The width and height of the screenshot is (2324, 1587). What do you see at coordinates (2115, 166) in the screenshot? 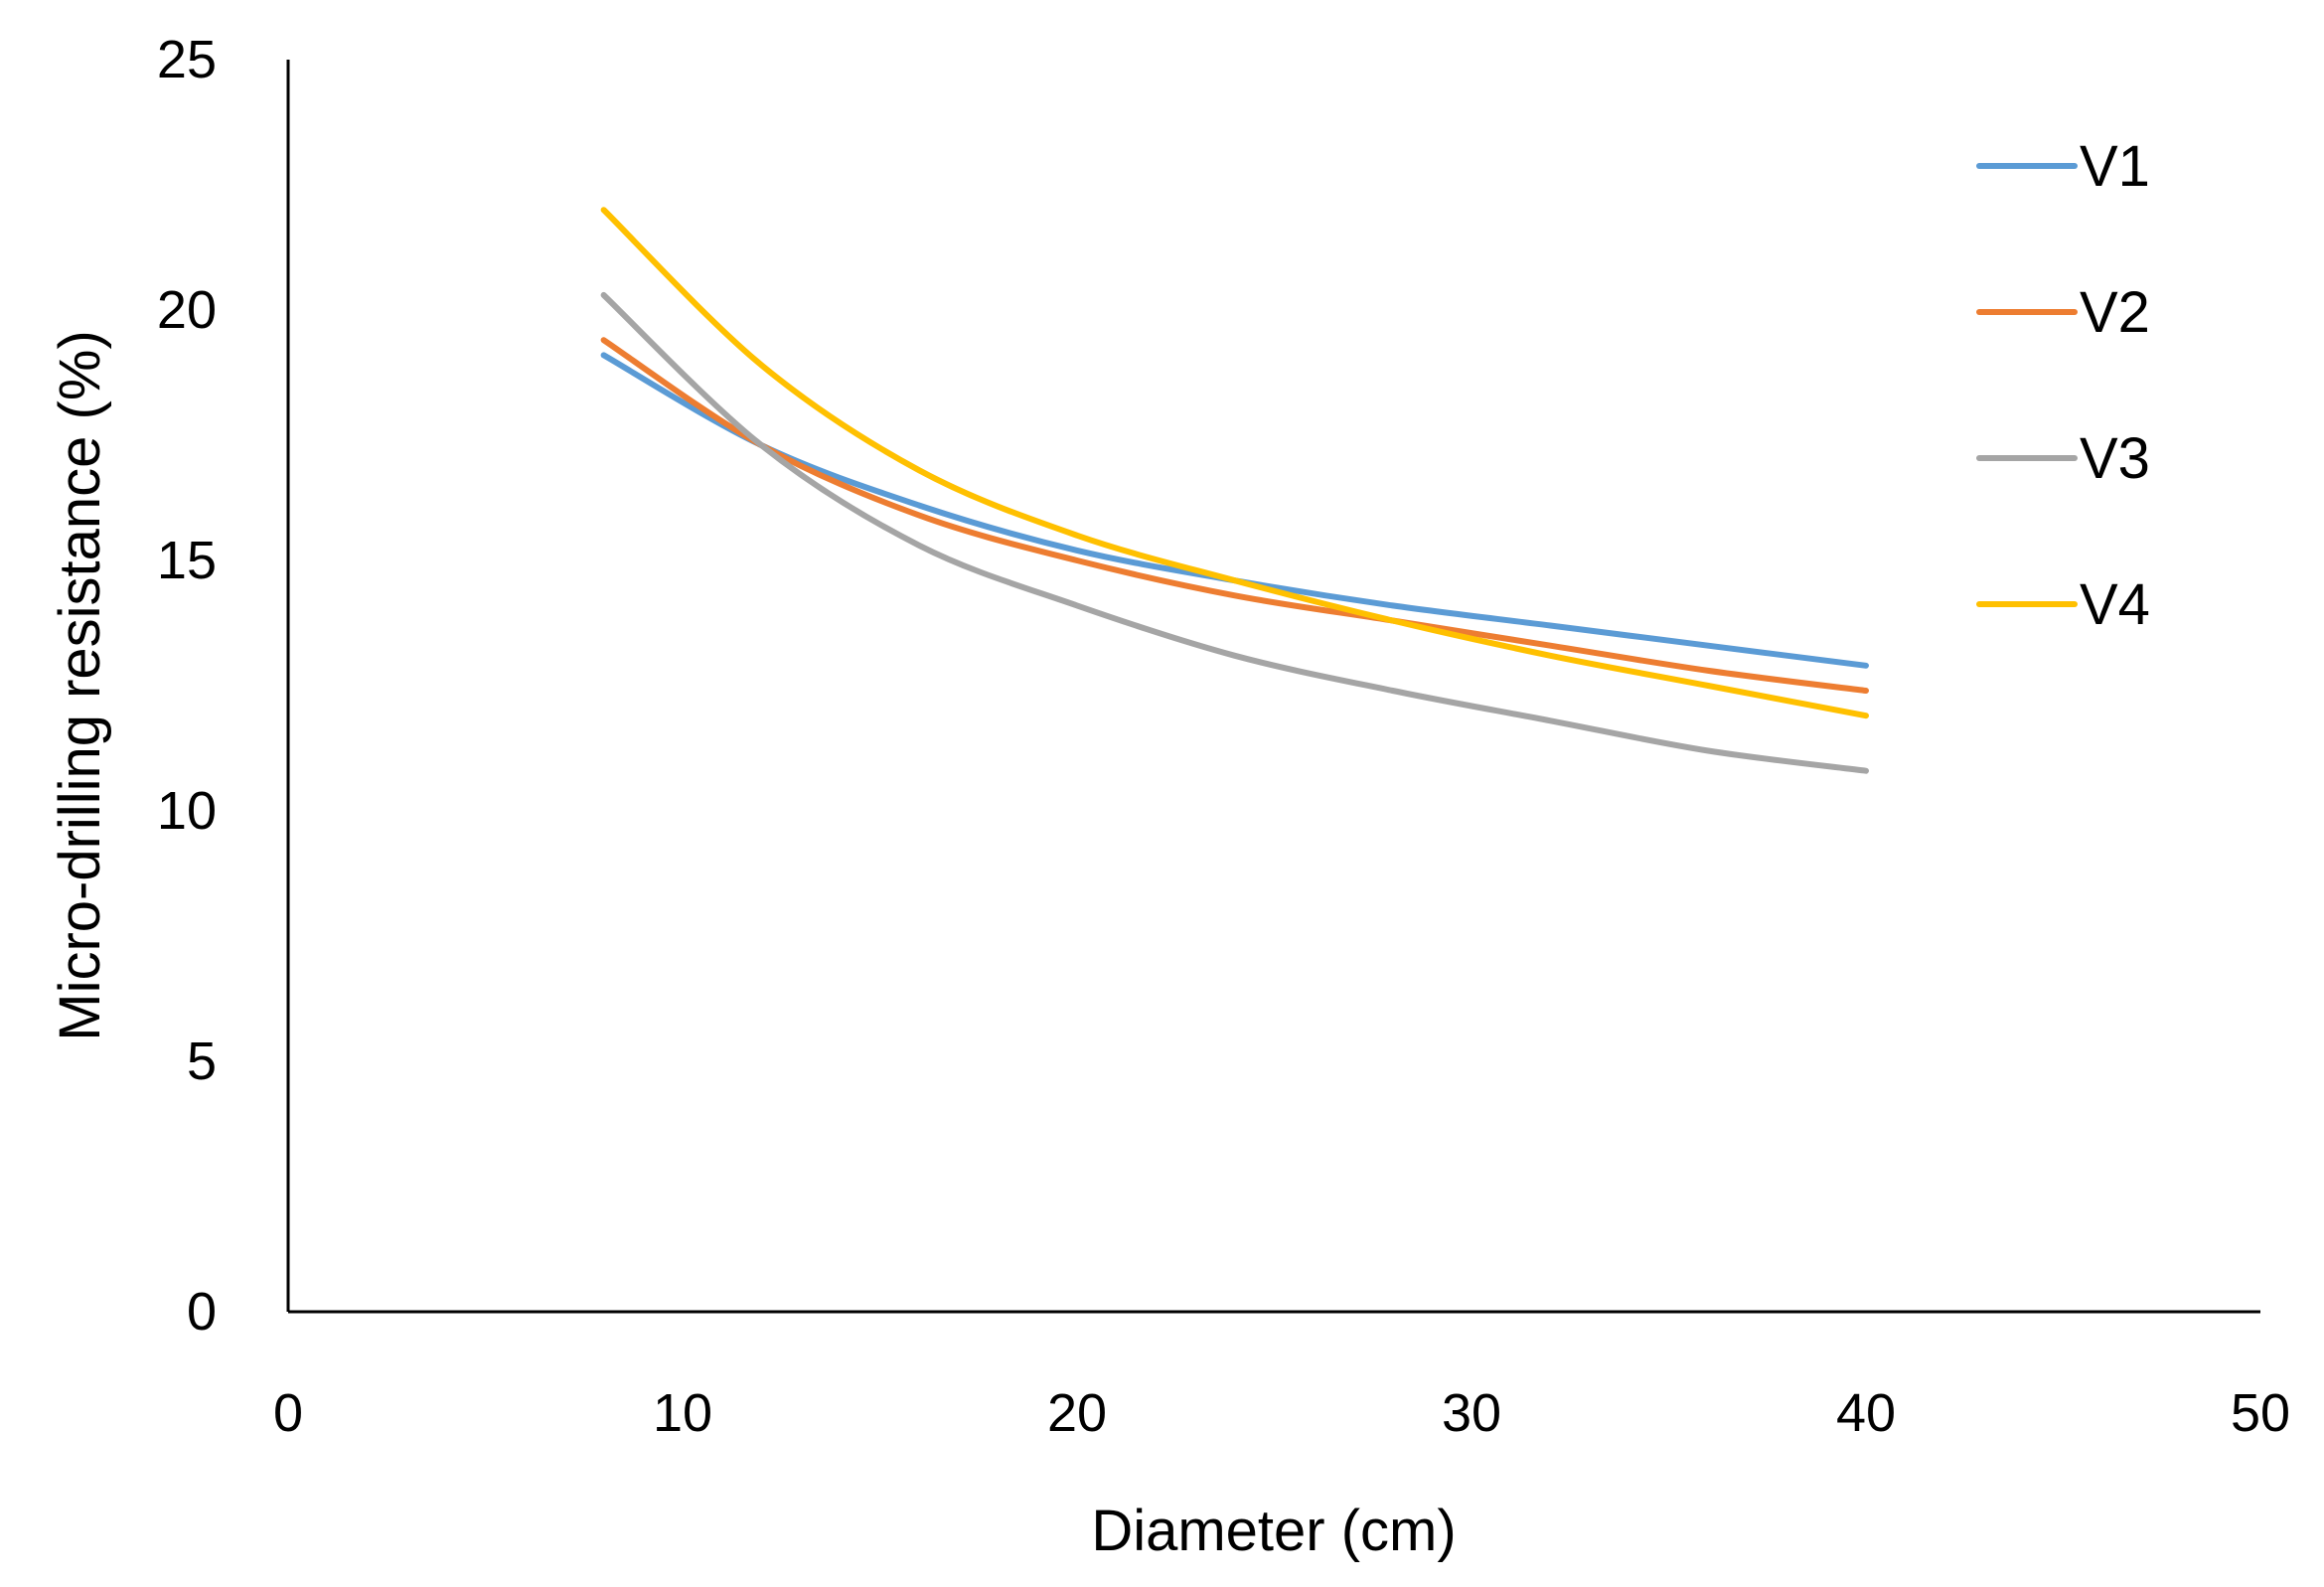
I see `legend-label-v1: V1` at bounding box center [2115, 166].